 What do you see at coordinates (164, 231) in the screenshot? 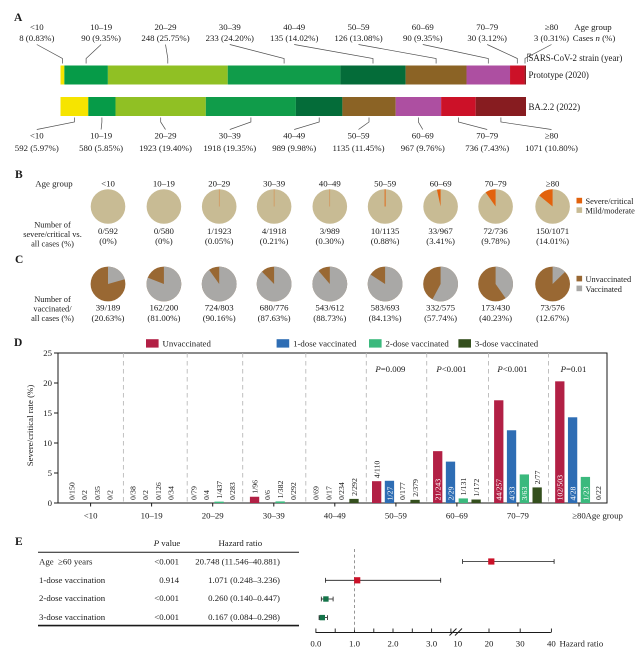
I see `svg-text: 0/580` at bounding box center [164, 231].